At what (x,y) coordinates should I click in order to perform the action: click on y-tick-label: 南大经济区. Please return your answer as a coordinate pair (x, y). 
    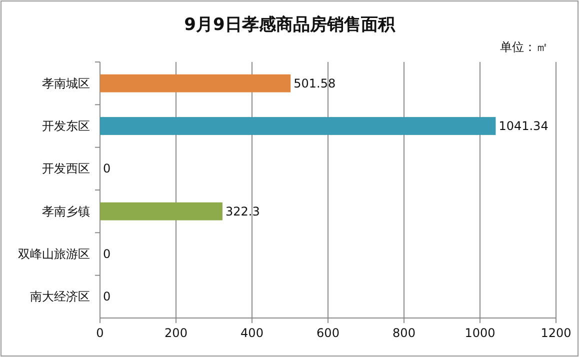
    Looking at the image, I should click on (60, 297).